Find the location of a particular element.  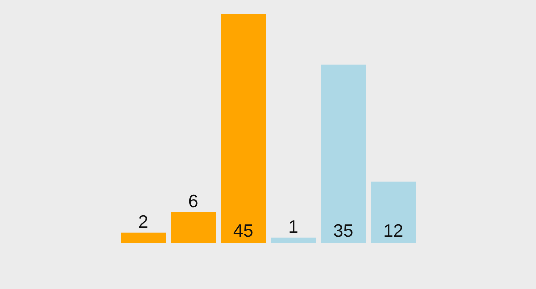

data-label: 35 is located at coordinates (343, 231).